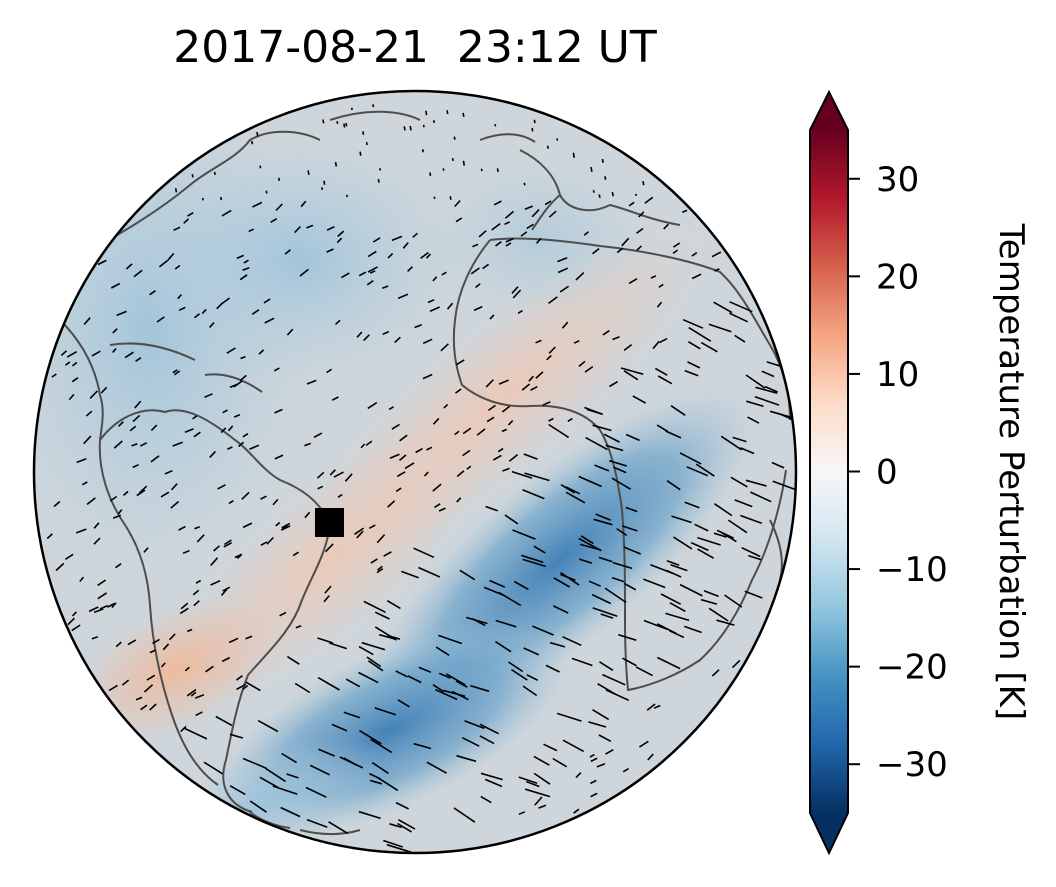  What do you see at coordinates (898, 472) in the screenshot?
I see `colorbar-ticks: 30 20 10 0 −10 −20 −30` at bounding box center [898, 472].